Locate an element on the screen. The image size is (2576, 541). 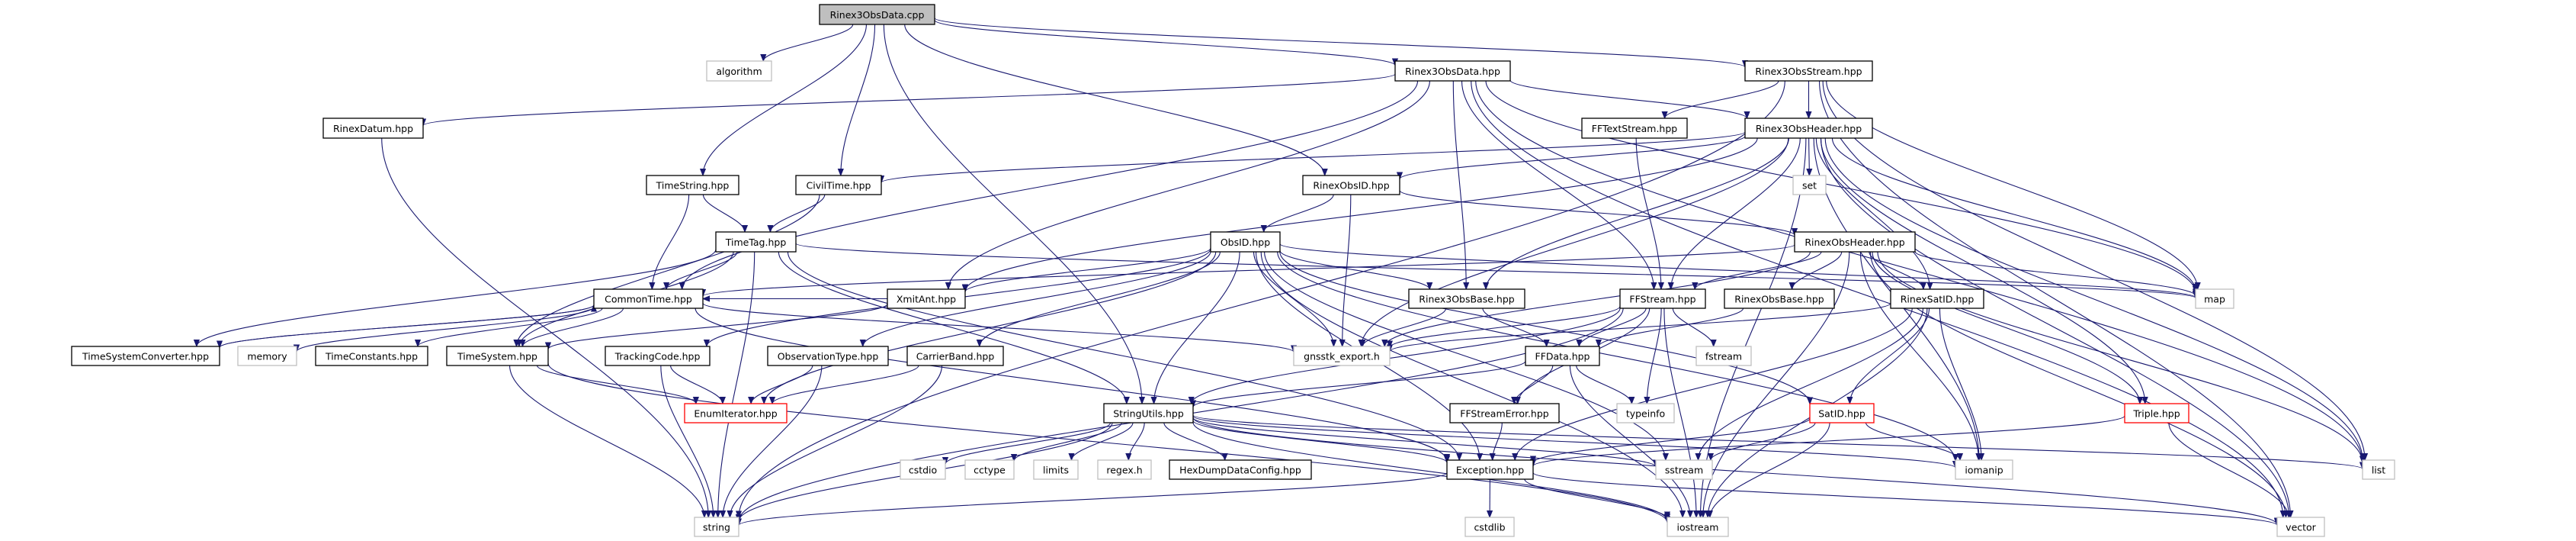
edge-rinexsatid-to-satid is located at coordinates (1889, 356).